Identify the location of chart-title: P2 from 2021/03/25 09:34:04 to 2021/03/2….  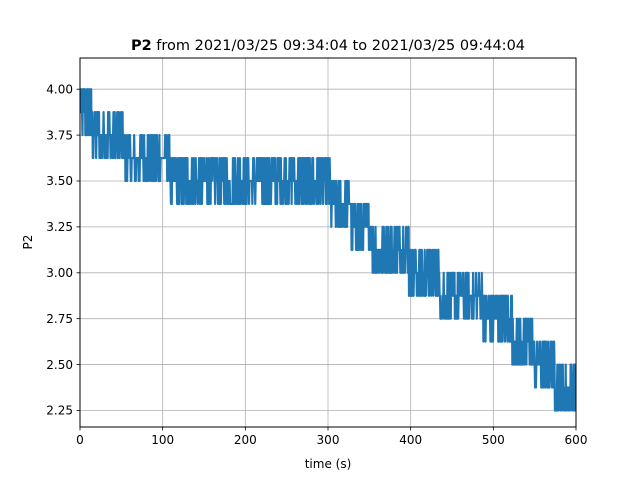
(328, 46).